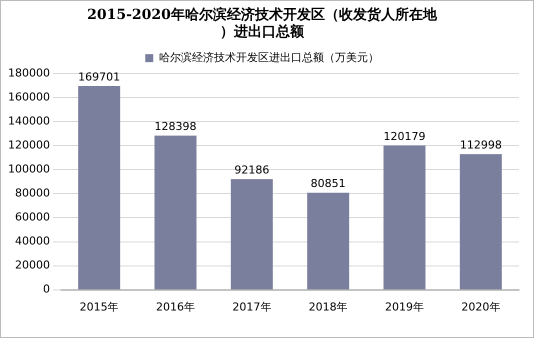 Image resolution: width=534 pixels, height=338 pixels. What do you see at coordinates (32, 193) in the screenshot?
I see `y-tick-label: 80000` at bounding box center [32, 193].